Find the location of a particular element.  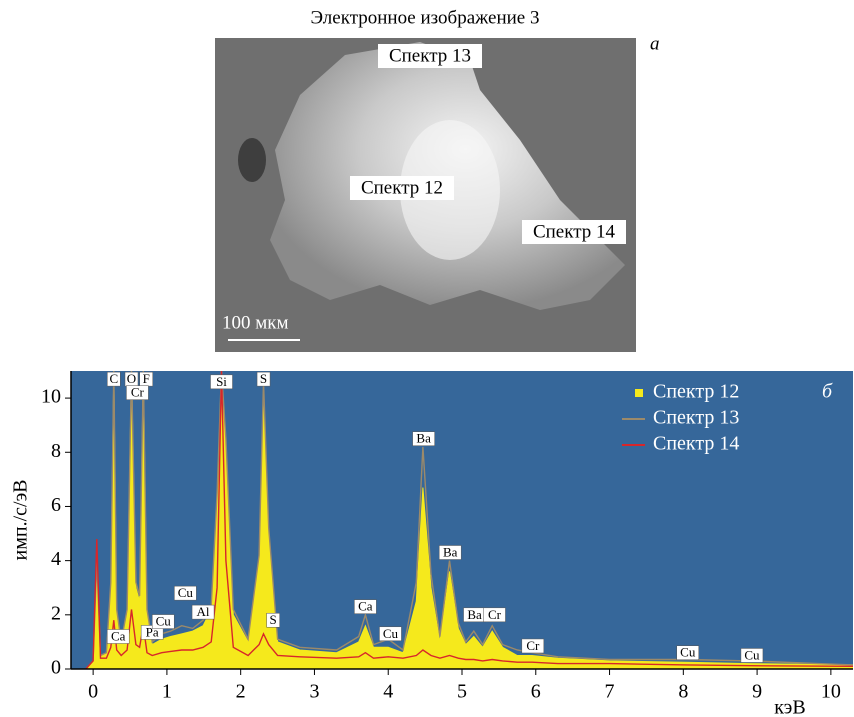

x-tick-label: 9 is located at coordinates (757, 692).